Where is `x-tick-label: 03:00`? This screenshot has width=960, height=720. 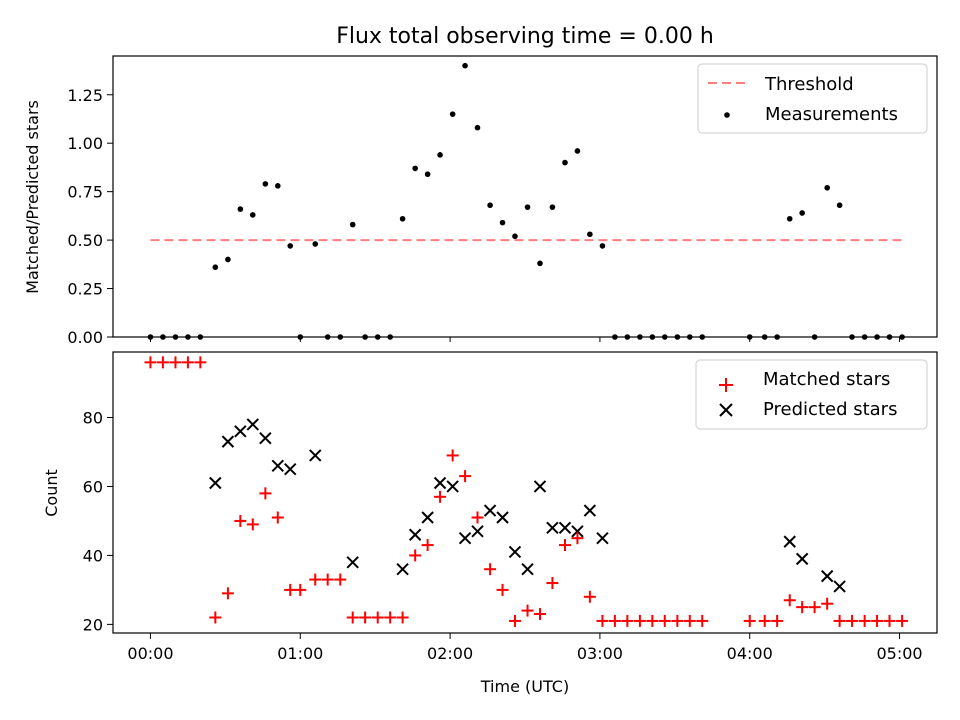
x-tick-label: 03:00 is located at coordinates (600, 653).